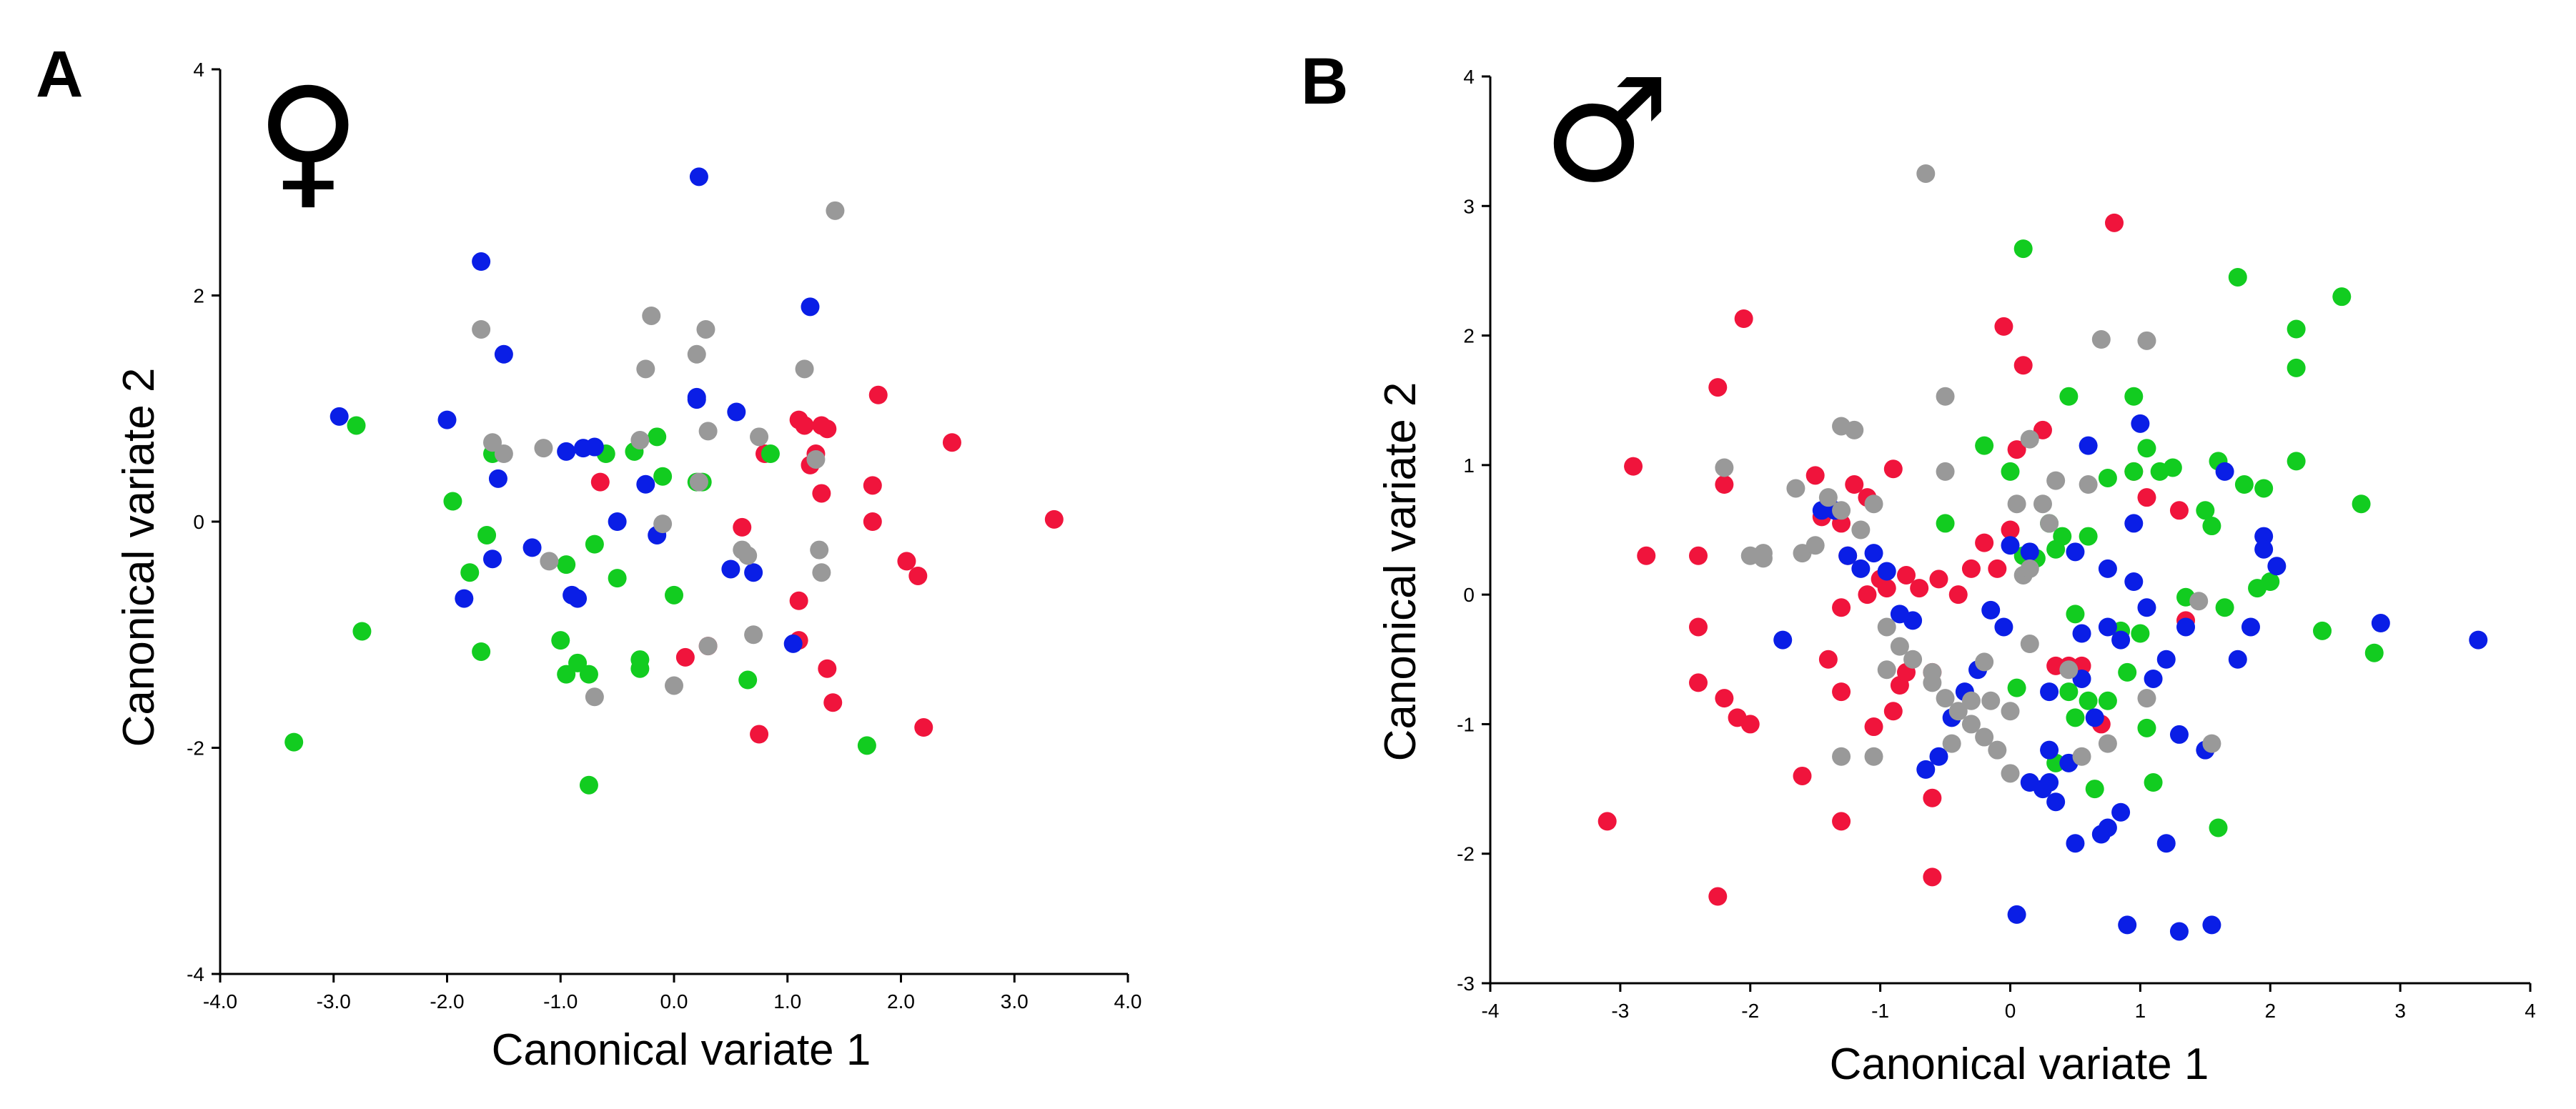 The image size is (2576, 1109). I want to click on y-tick-label-b: 4, so click(1469, 77).